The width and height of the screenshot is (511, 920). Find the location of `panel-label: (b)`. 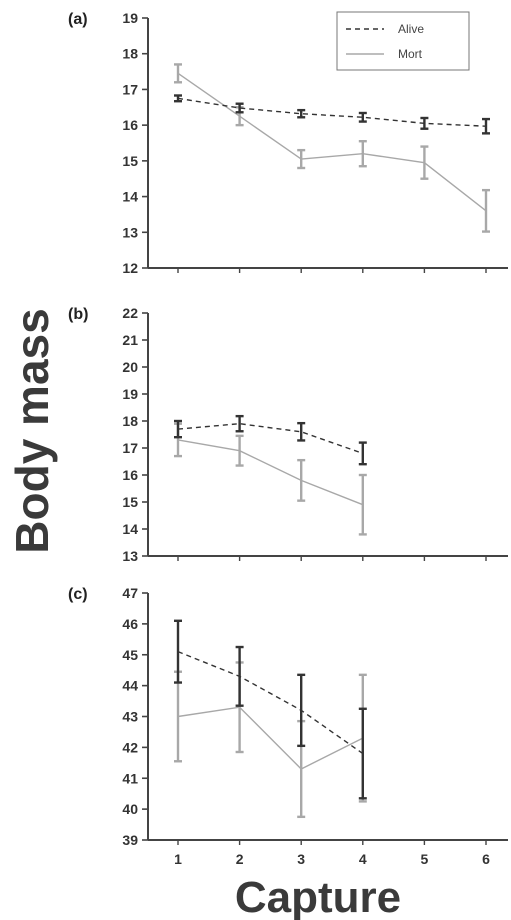

panel-label: (b) is located at coordinates (78, 314).